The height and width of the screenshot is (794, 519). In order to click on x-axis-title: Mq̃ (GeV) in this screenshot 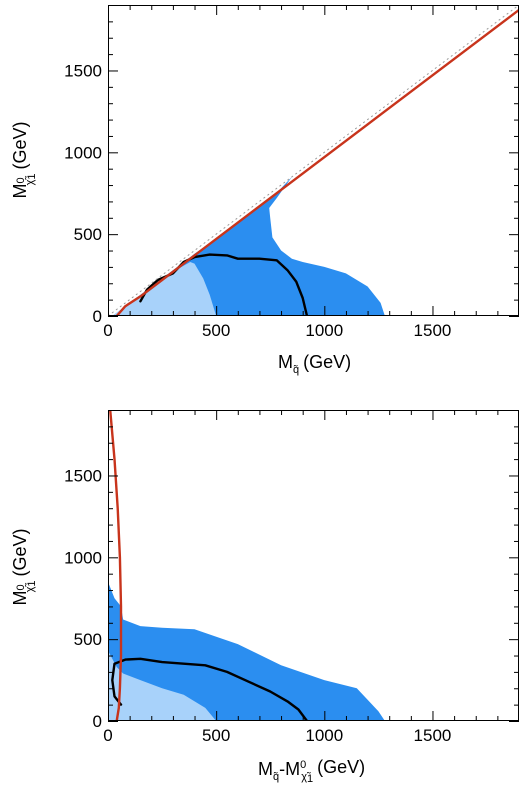, I will do `click(314, 364)`.